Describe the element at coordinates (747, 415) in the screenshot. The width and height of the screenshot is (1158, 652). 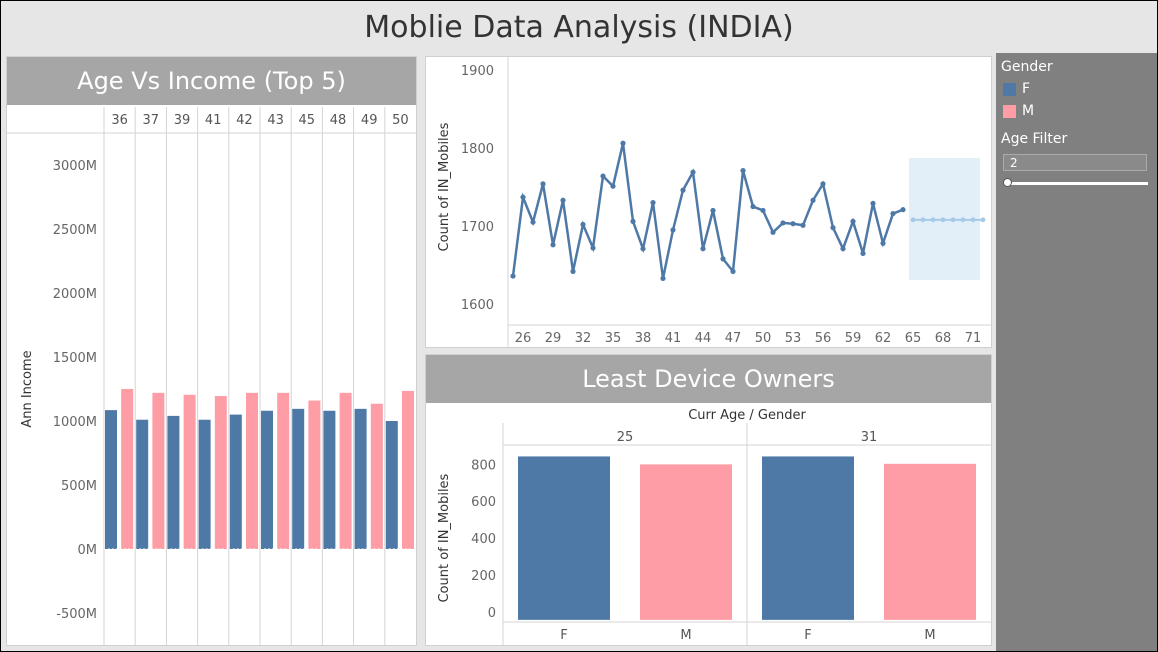
I see `panel-header-label: Curr Age / Gender` at that location.